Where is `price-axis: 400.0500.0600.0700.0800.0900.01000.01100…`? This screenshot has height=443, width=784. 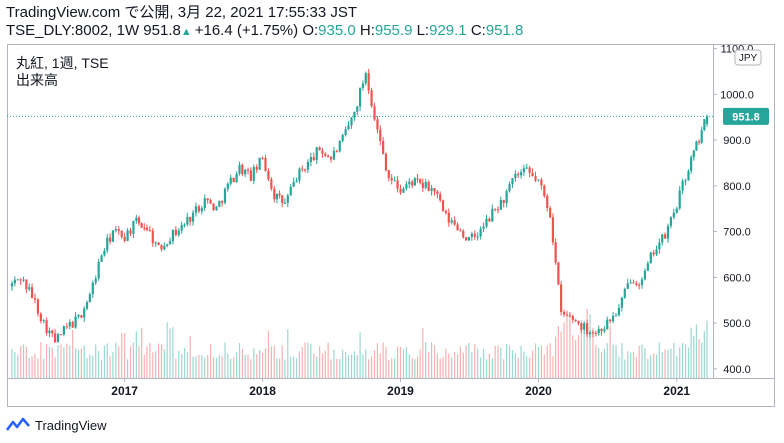 price-axis: 400.0500.0600.0700.0800.0900.01000.01100… is located at coordinates (733, 210).